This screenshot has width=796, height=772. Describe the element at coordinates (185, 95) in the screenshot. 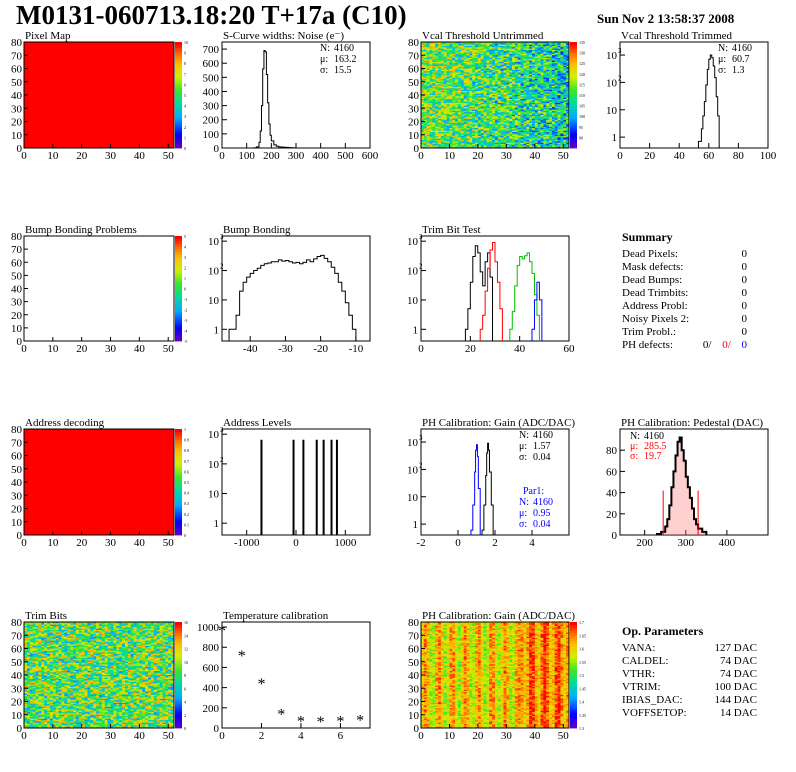

I see `palette-tick-label: 5` at that location.